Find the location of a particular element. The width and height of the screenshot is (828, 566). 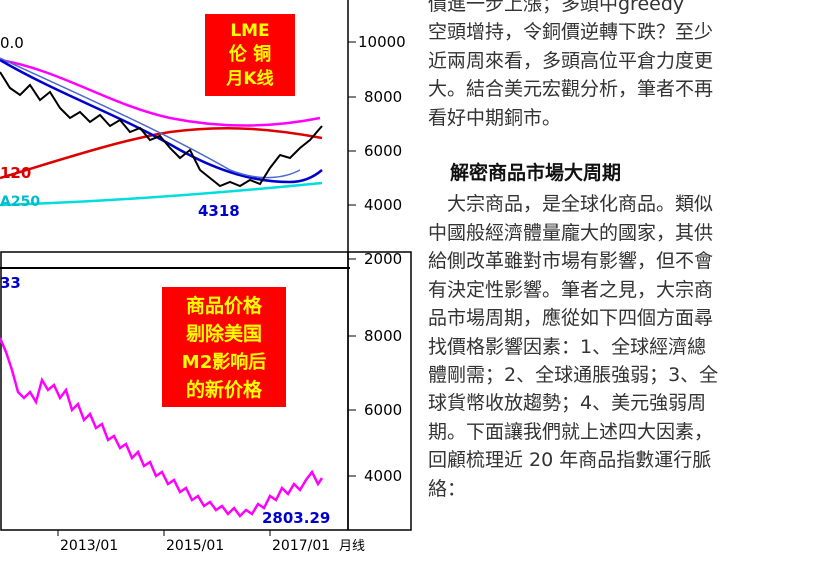

text-line: 近兩周來看，多頭高位平倉力度更 is located at coordinates (571, 61).